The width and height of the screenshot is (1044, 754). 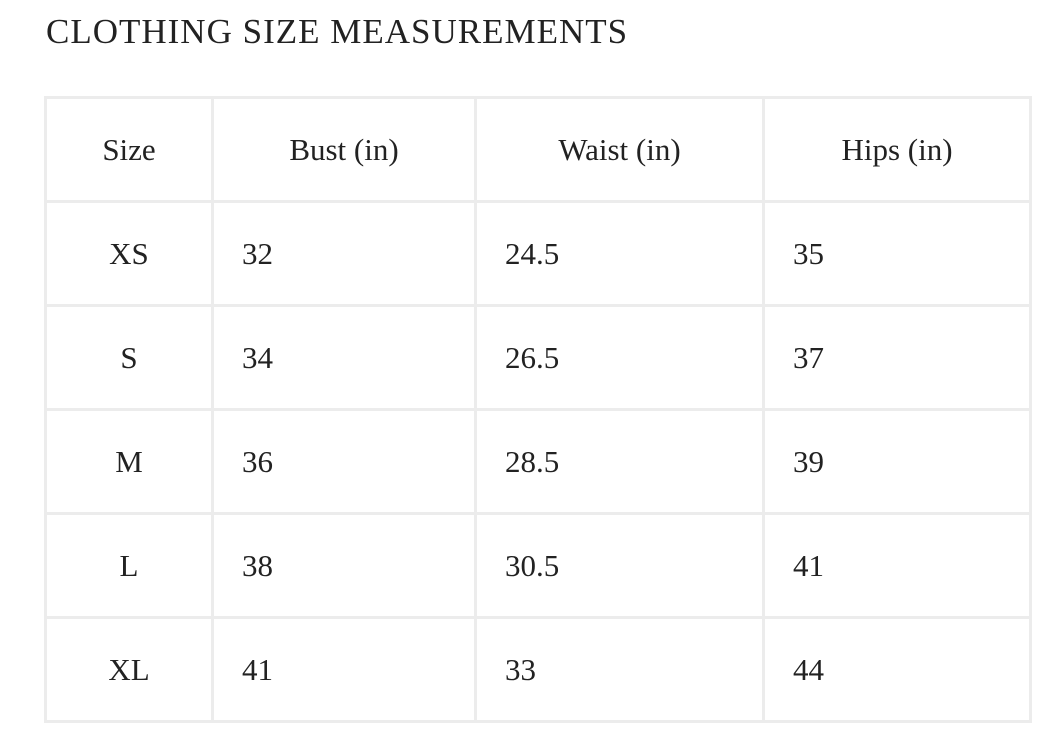 I want to click on measurement-cell: 28.5, so click(x=619, y=461).